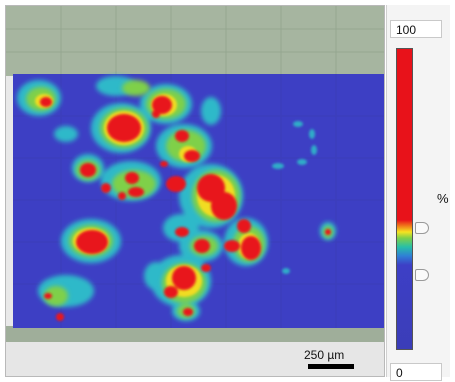 The image size is (455, 382). Describe the element at coordinates (324, 355) in the screenshot. I see `scale-bar-label: 250 µm` at that location.